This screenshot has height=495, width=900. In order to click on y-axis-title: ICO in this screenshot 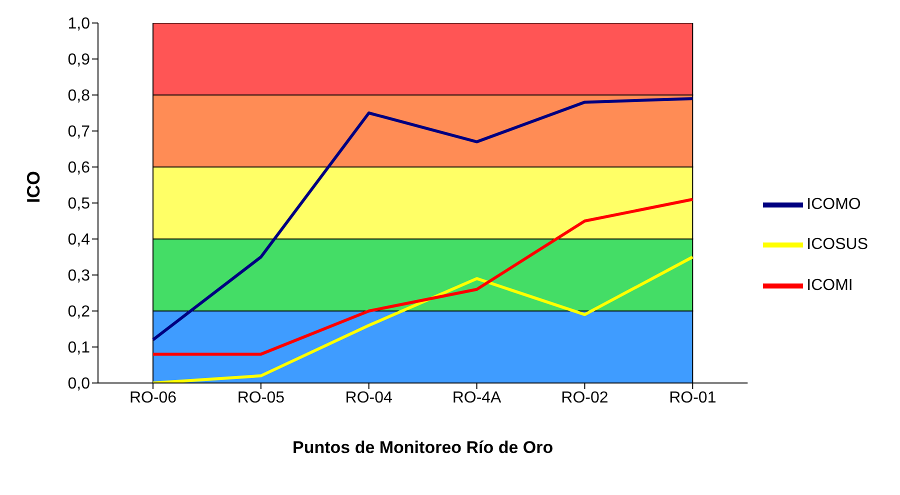, I will do `click(33, 186)`.